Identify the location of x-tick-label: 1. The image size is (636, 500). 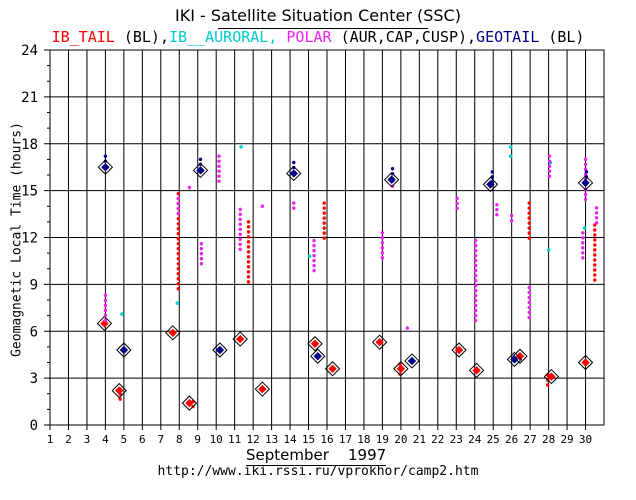
(50, 439).